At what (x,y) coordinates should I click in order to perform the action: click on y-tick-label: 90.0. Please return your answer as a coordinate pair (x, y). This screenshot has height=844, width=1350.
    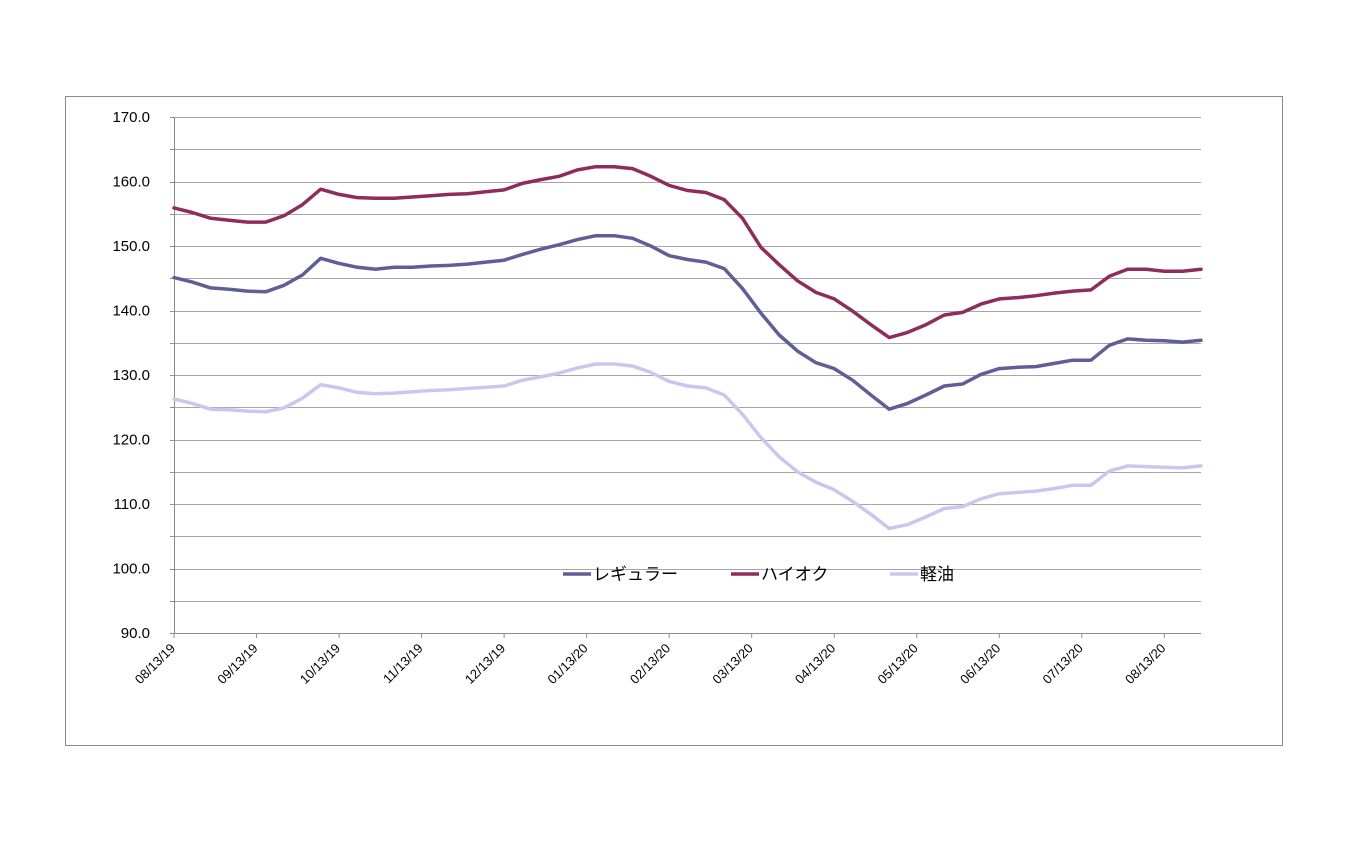
    Looking at the image, I should click on (135, 633).